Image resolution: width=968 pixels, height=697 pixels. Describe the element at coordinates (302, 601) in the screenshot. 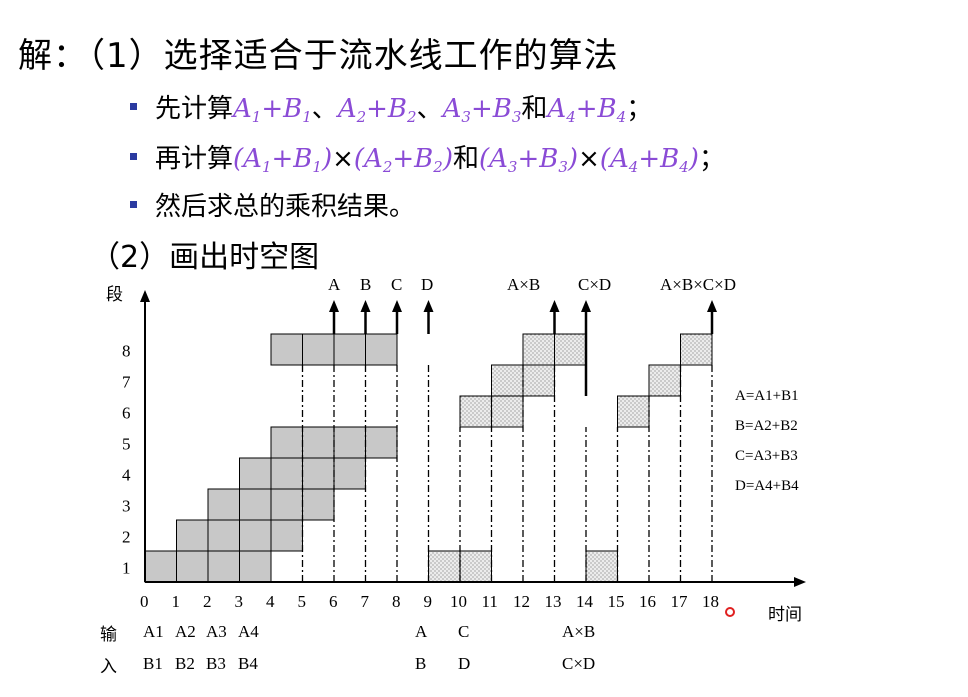

I see `x-tick-label: 5` at that location.